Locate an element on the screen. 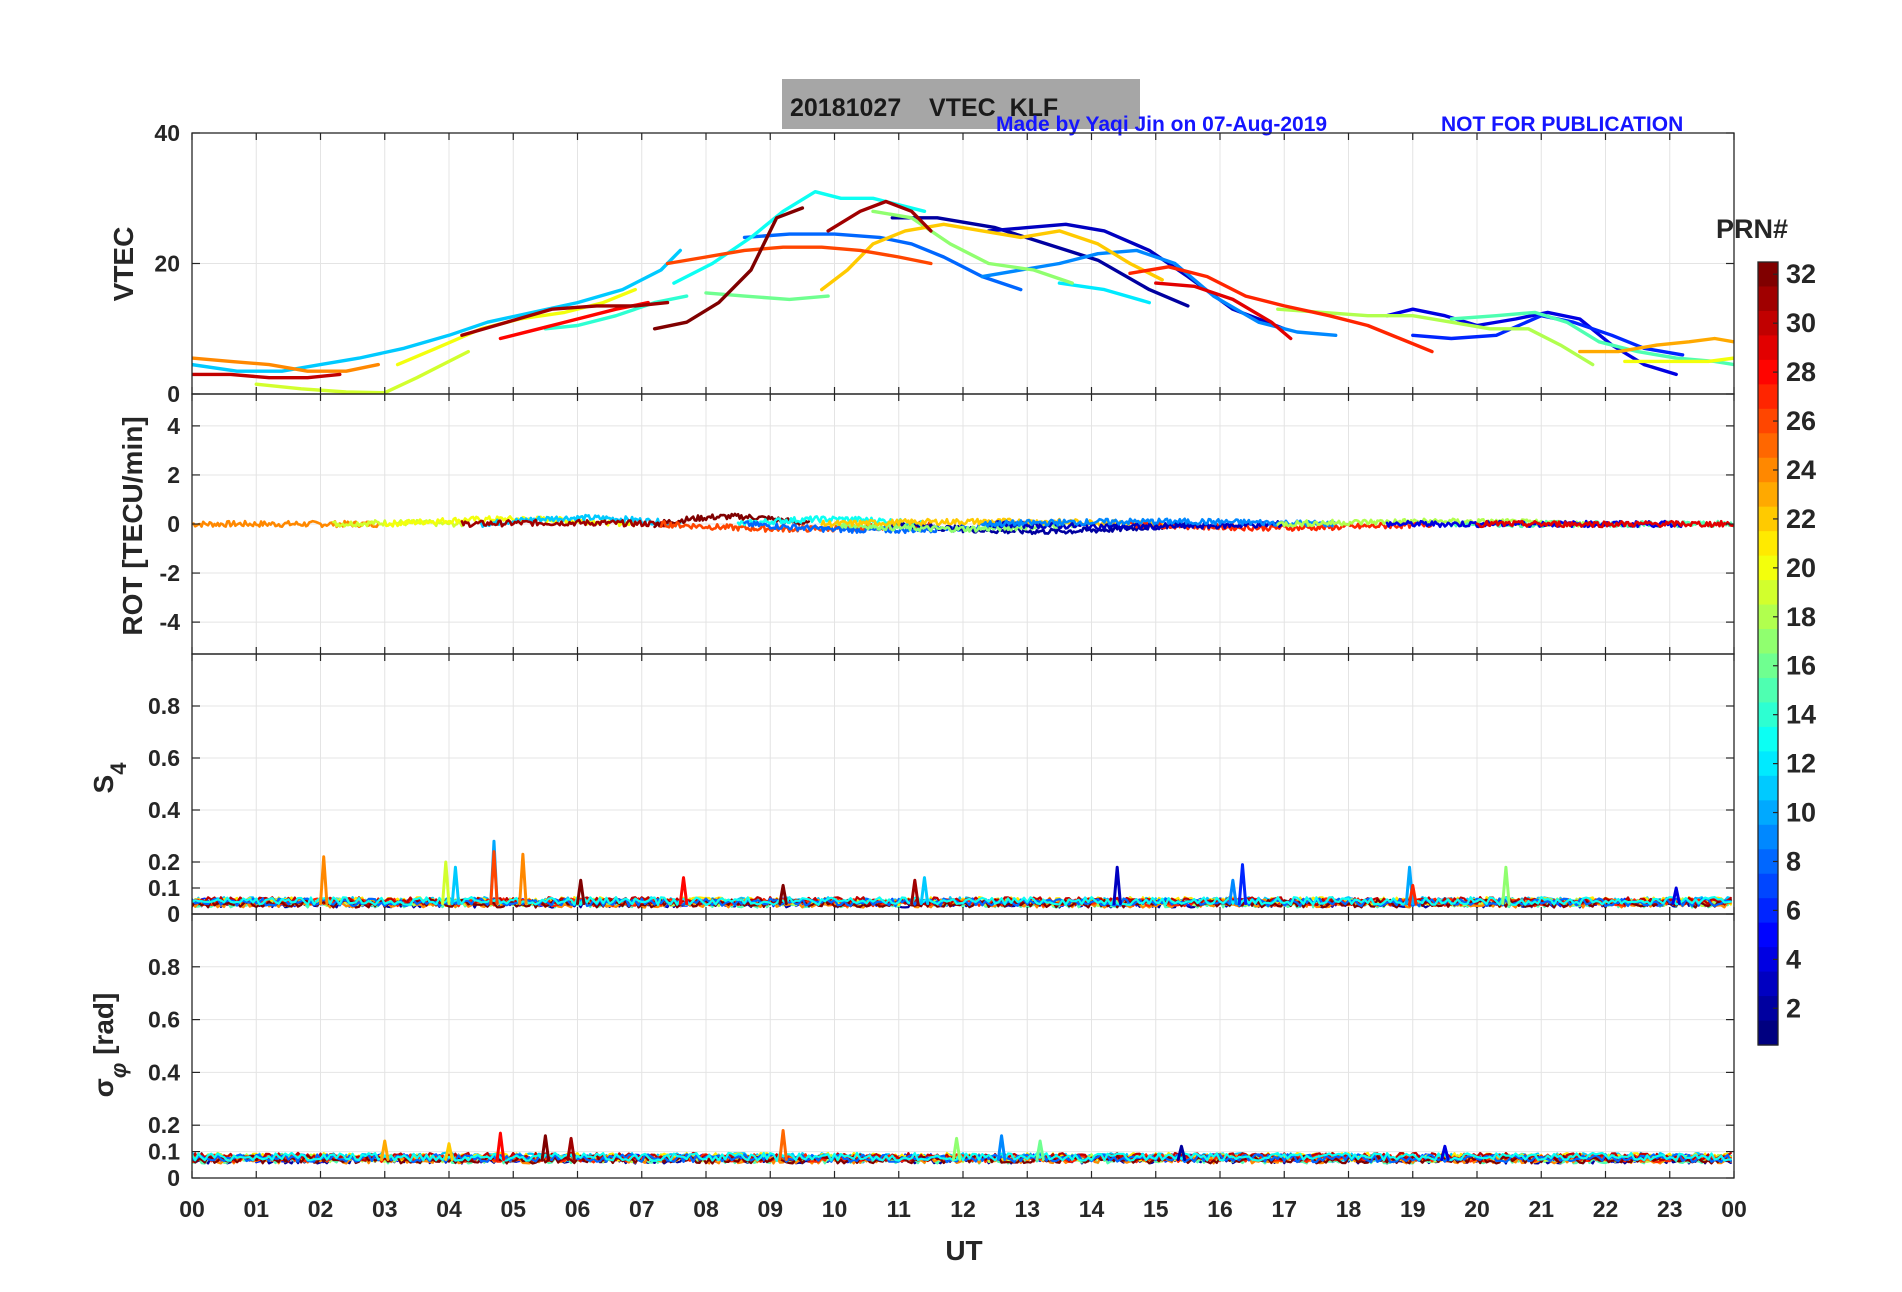 The height and width of the screenshot is (1292, 1902). x-tick-label: 06 is located at coordinates (578, 1209).